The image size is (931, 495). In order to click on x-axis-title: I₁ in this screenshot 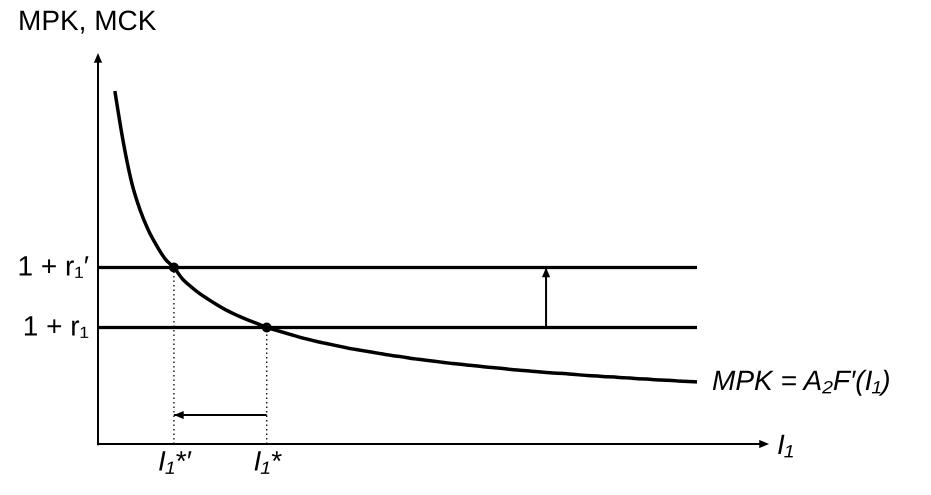, I will do `click(785, 444)`.